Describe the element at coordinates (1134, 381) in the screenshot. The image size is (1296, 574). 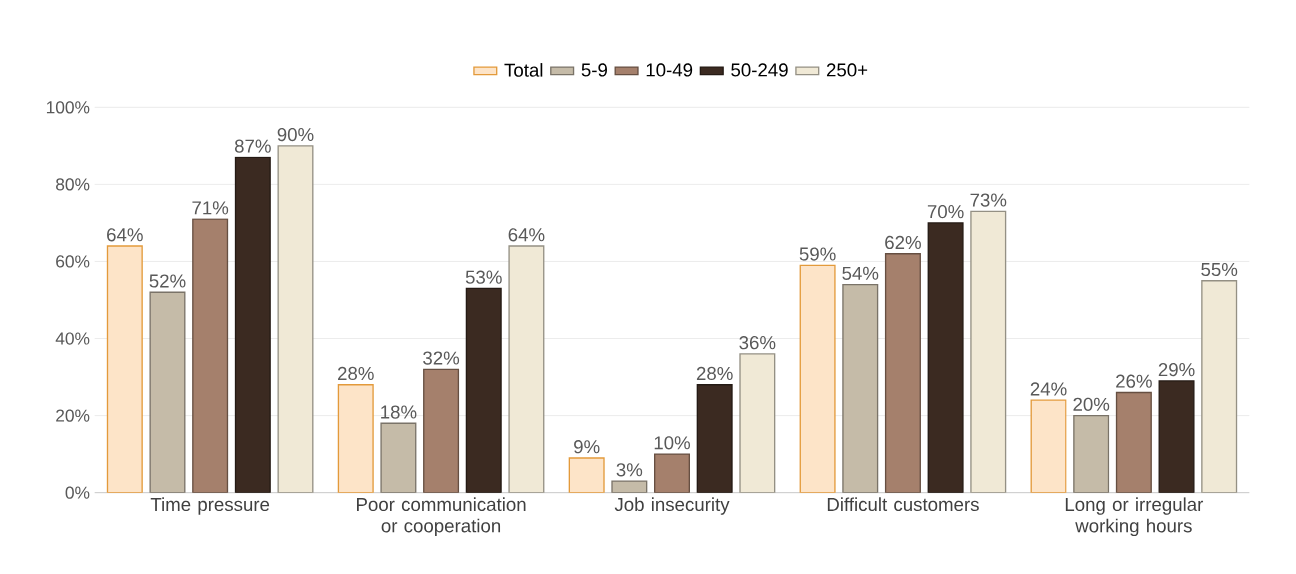
I see `data-label: 26%` at that location.